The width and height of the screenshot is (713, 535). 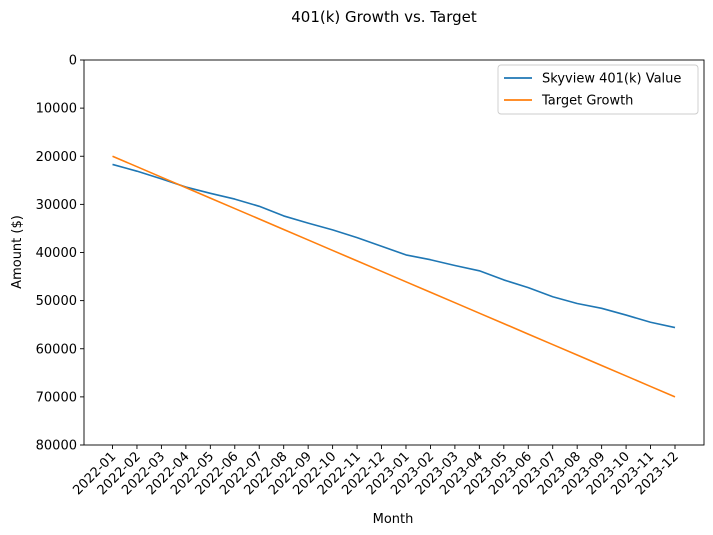 What do you see at coordinates (384, 17) in the screenshot?
I see `chart-title: 401(k) Growth vs. Target` at bounding box center [384, 17].